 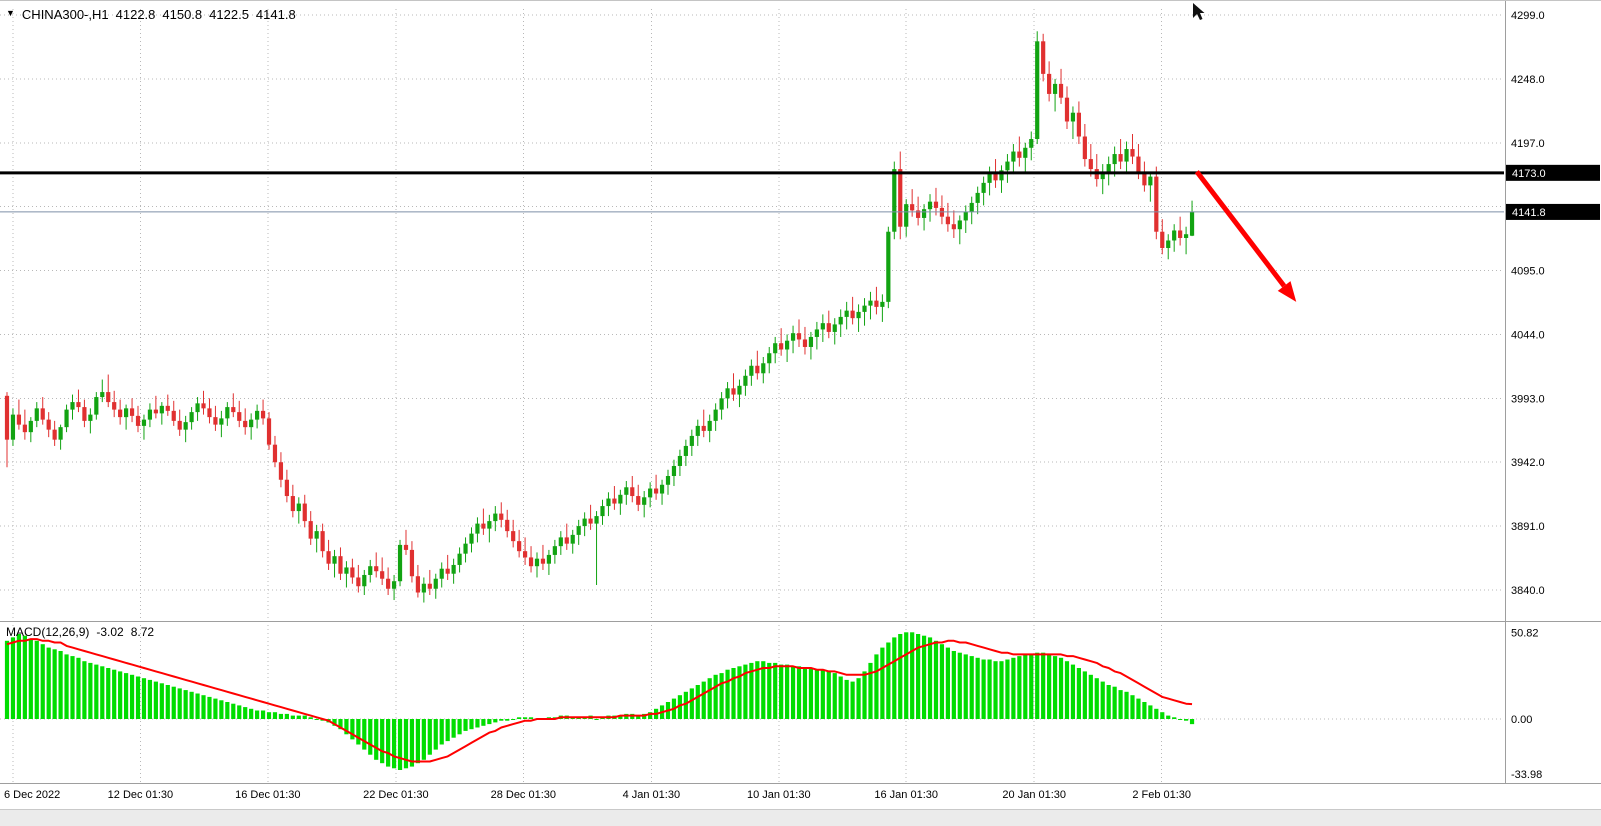 I want to click on sell-arrow-line, so click(x=1240, y=229).